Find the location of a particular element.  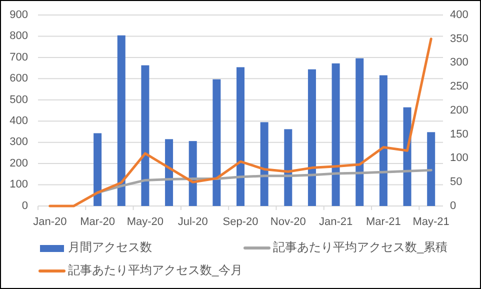

y2-tick-label: 350 is located at coordinates (459, 38).